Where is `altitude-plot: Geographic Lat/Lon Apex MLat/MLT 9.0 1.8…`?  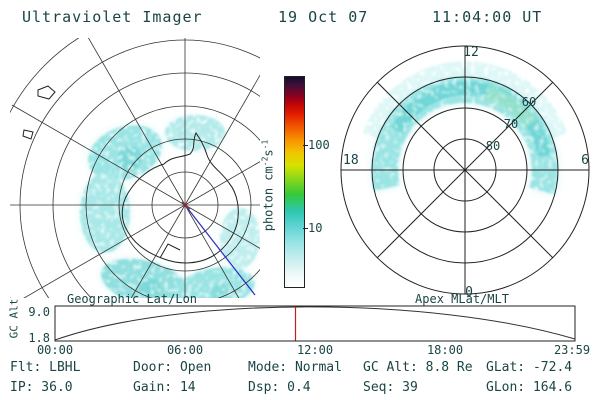
altitude-plot: Geographic Lat/Lon Apex MLat/MLT 9.0 1.8… is located at coordinates (309, 325).